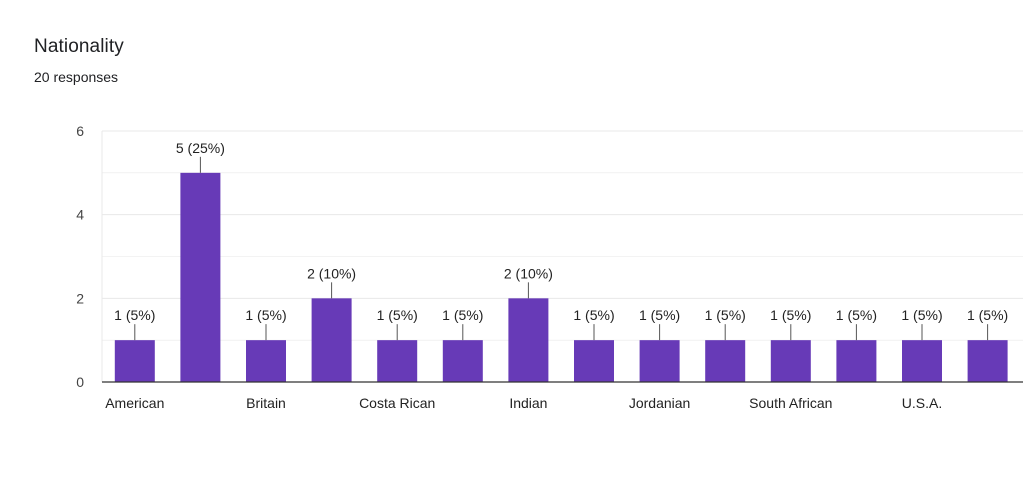 The image size is (1023, 486). I want to click on y-tick-label: 4, so click(80, 215).